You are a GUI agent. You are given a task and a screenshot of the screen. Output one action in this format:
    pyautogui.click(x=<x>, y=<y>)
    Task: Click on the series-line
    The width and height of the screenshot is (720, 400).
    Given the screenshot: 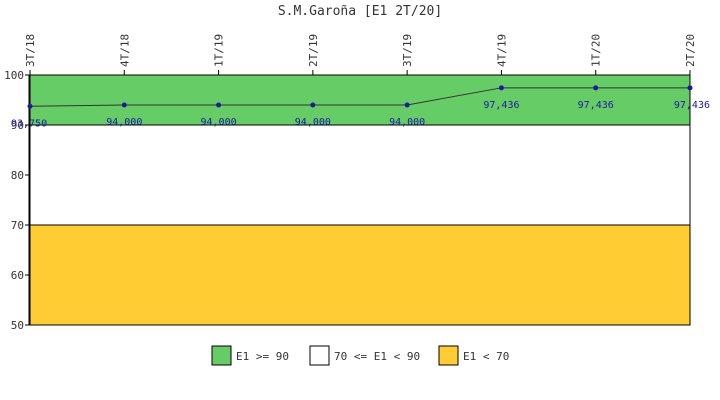 What is the action you would take?
    pyautogui.click(x=359, y=97)
    